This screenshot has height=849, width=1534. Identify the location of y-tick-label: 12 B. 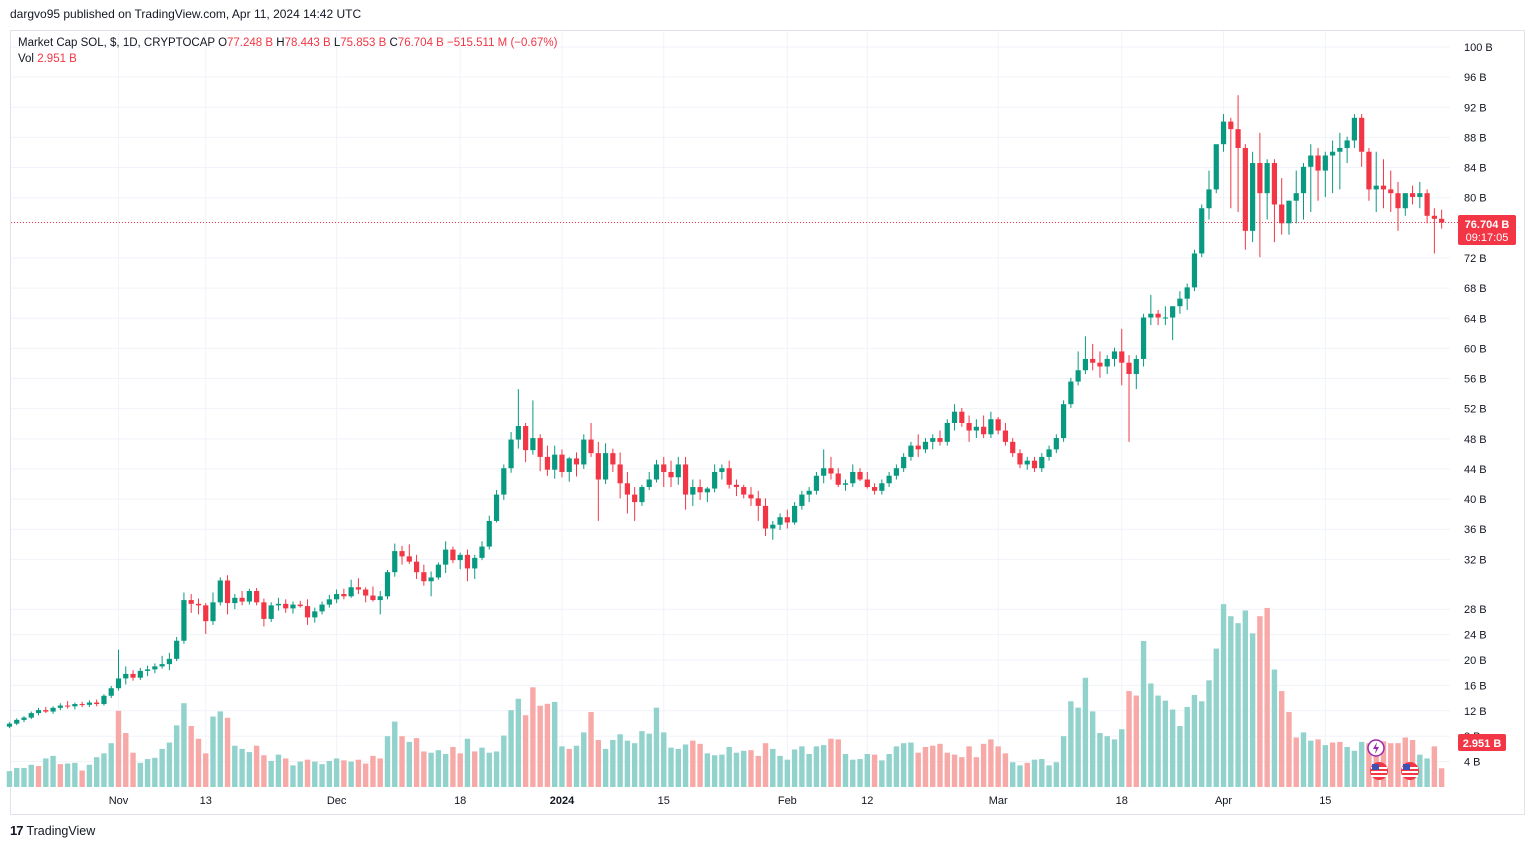
(1475, 712).